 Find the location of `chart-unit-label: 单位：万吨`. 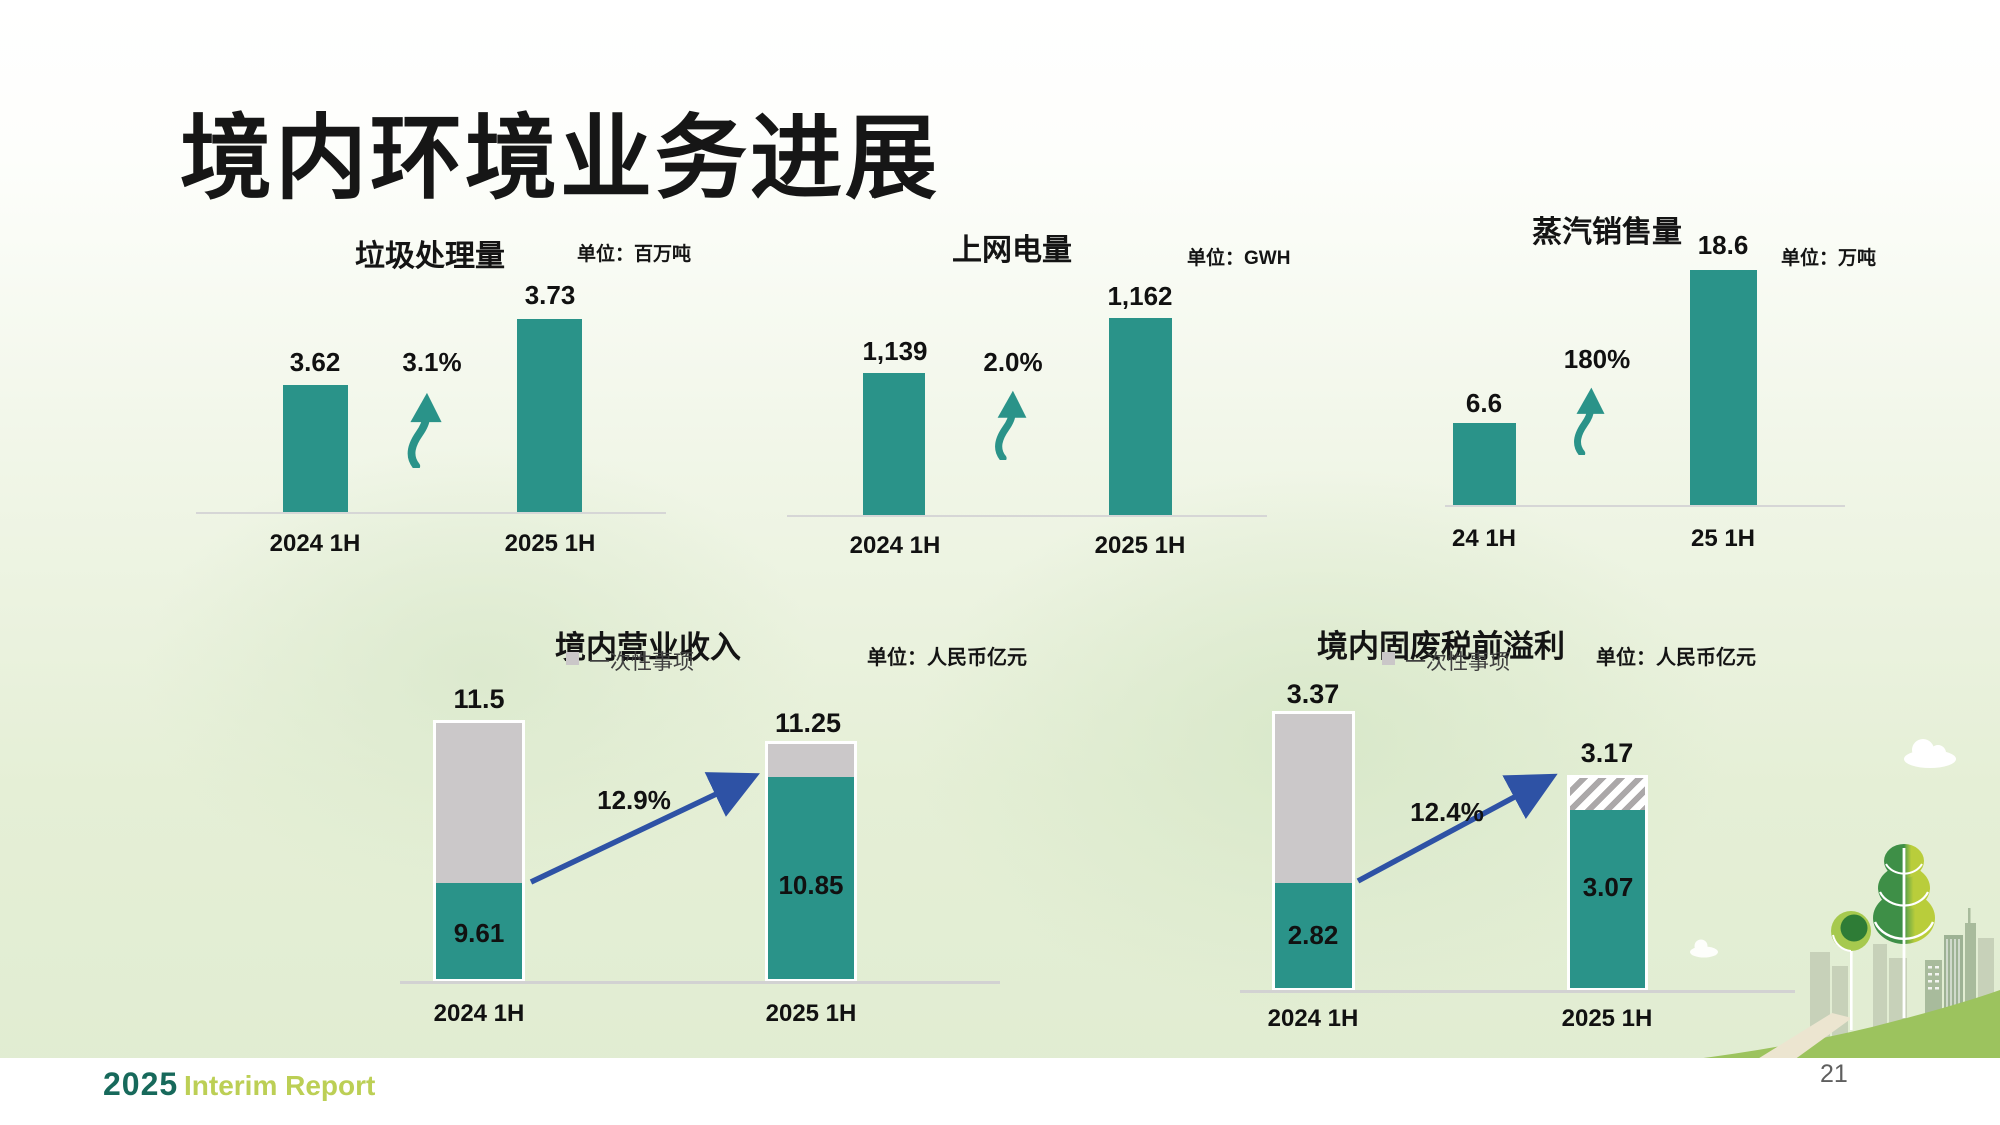

chart-unit-label: 单位：万吨 is located at coordinates (1829, 258).